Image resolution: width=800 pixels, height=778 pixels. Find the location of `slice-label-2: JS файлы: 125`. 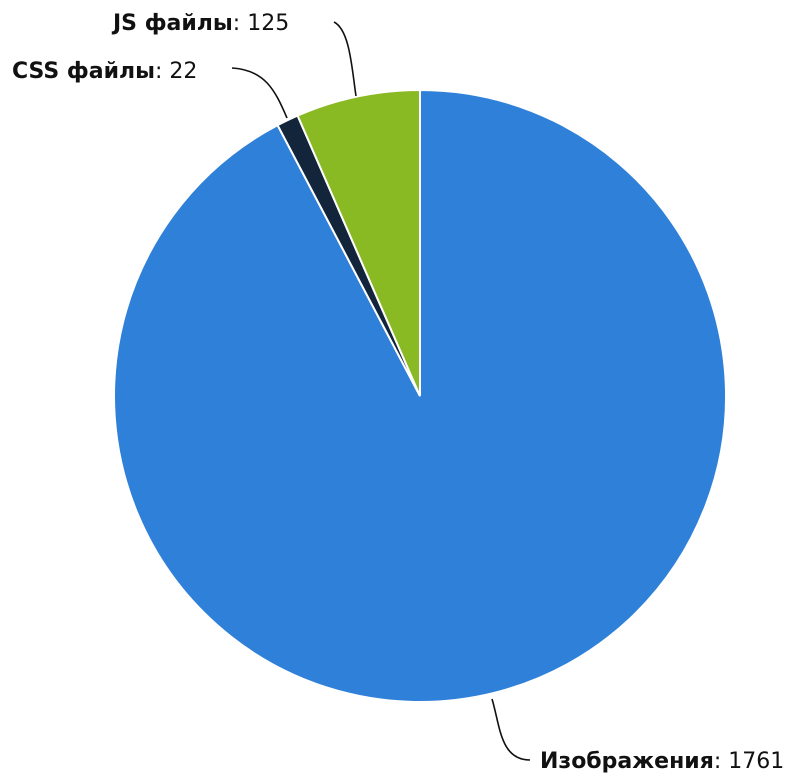

slice-label-2: JS файлы: 125 is located at coordinates (200, 23).